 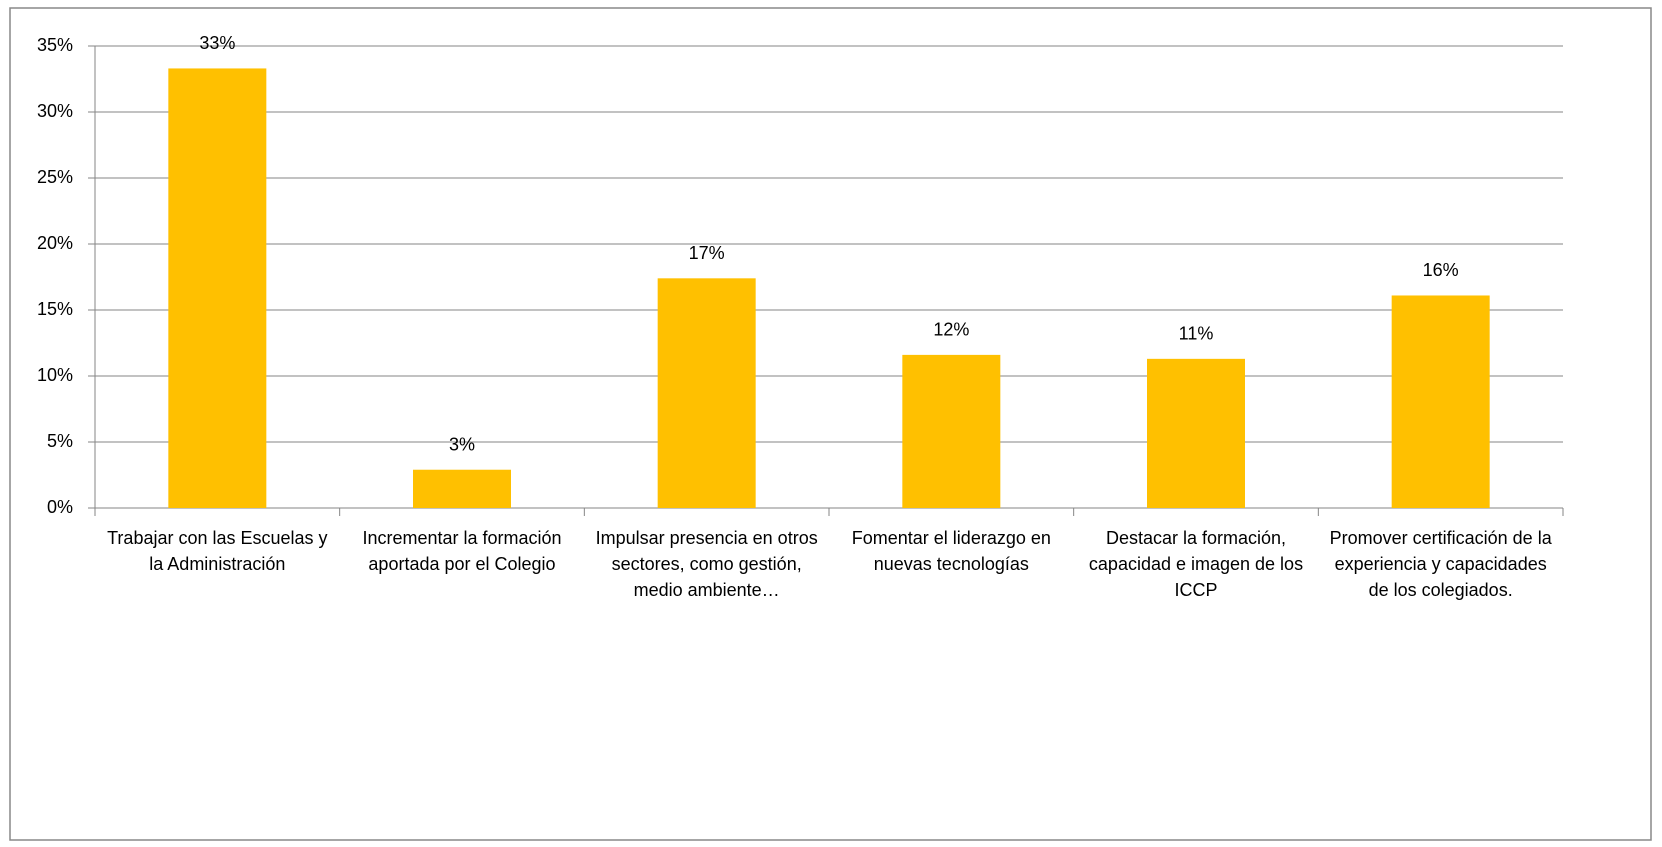 I want to click on data-label: 3%, so click(x=462, y=444).